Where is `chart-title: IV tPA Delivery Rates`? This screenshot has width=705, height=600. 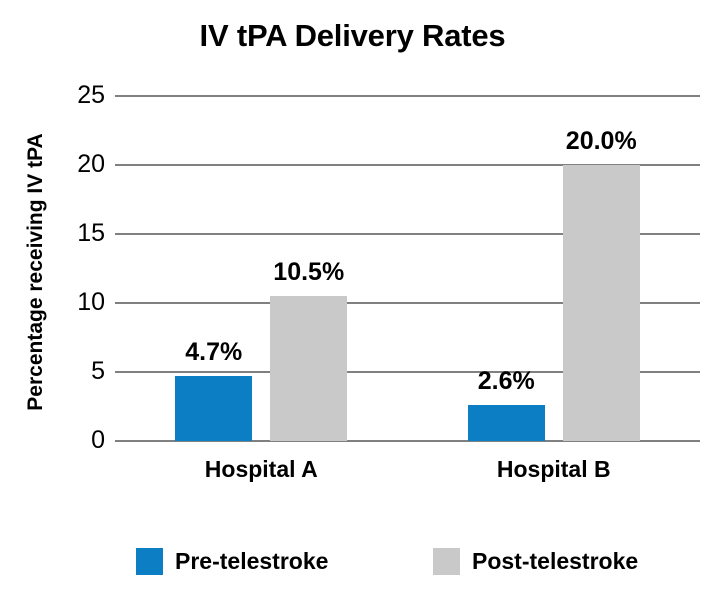 chart-title: IV tPA Delivery Rates is located at coordinates (352, 35).